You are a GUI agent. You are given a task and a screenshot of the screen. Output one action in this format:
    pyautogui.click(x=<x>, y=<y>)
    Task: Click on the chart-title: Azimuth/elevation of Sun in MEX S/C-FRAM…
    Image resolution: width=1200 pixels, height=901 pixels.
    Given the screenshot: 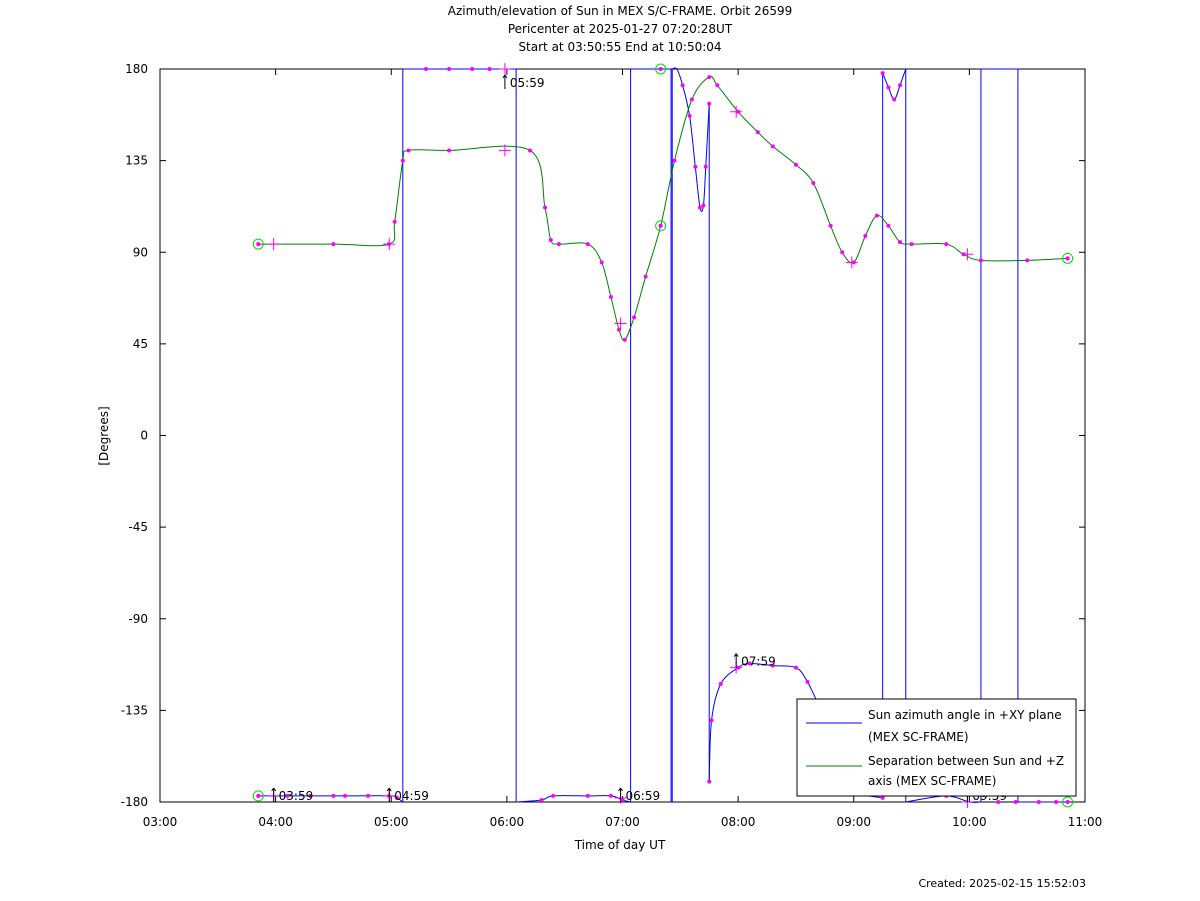 What is the action you would take?
    pyautogui.click(x=620, y=11)
    